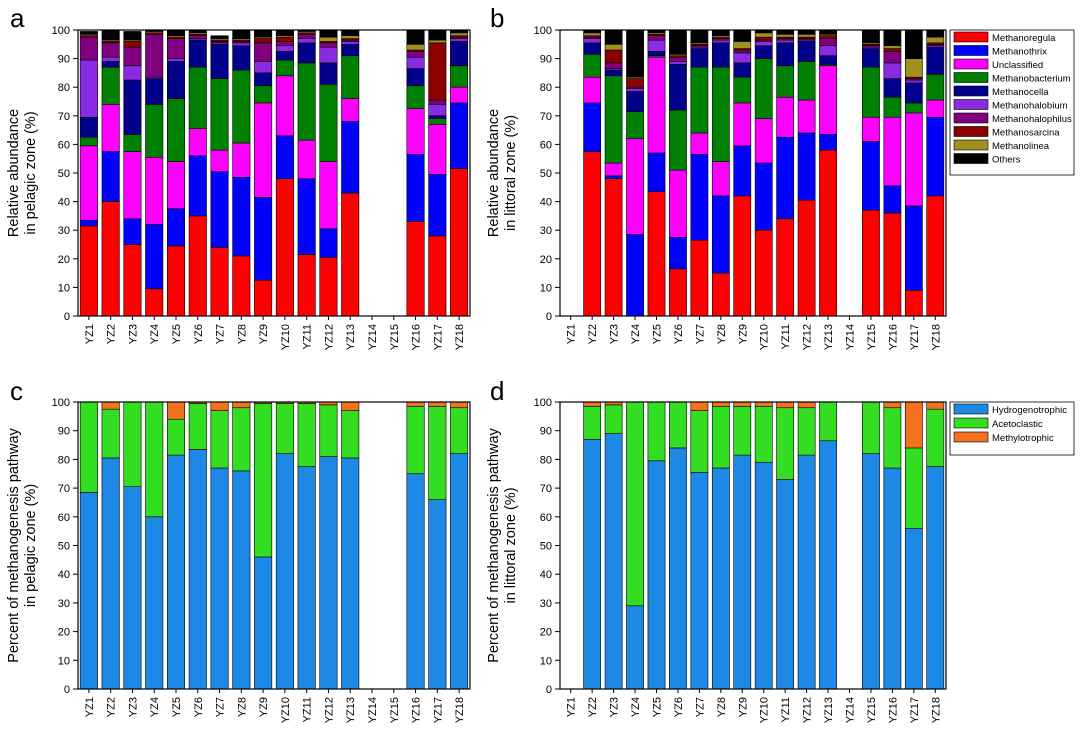 This screenshot has width=1080, height=737. What do you see at coordinates (636, 334) in the screenshot?
I see `xtick-label: YZ4` at bounding box center [636, 334].